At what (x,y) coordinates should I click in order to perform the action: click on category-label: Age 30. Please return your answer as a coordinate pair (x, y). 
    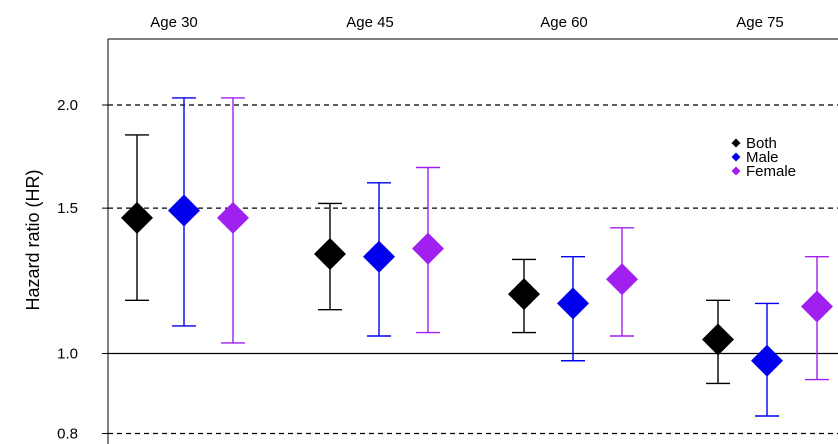
    Looking at the image, I should click on (174, 22).